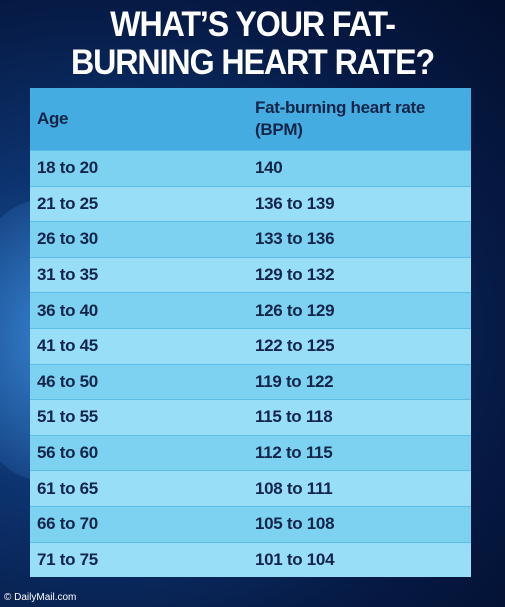 This screenshot has width=505, height=607. Describe the element at coordinates (139, 119) in the screenshot. I see `header-cell: Age` at that location.